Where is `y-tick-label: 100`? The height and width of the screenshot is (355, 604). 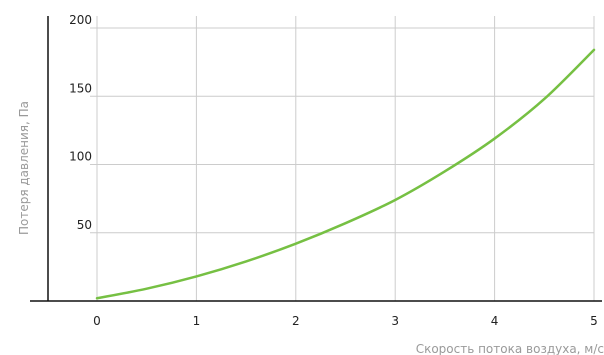
y-tick-label: 100 is located at coordinates (80, 157).